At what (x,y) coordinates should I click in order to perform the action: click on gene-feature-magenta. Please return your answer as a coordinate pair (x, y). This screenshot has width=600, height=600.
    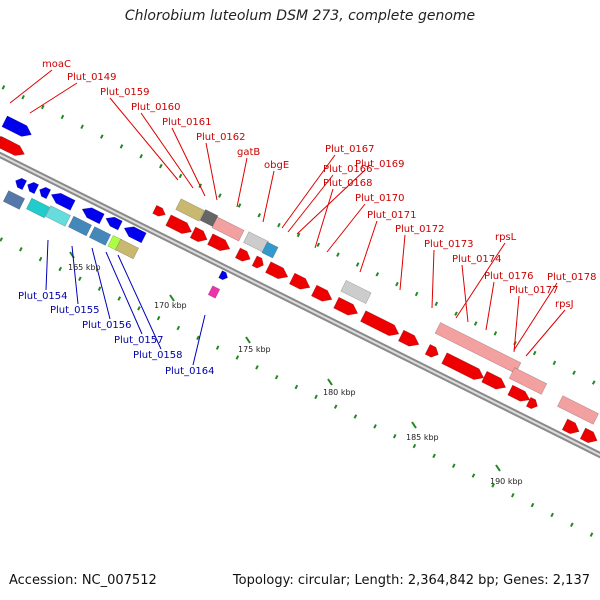
    Looking at the image, I should click on (214, 292).